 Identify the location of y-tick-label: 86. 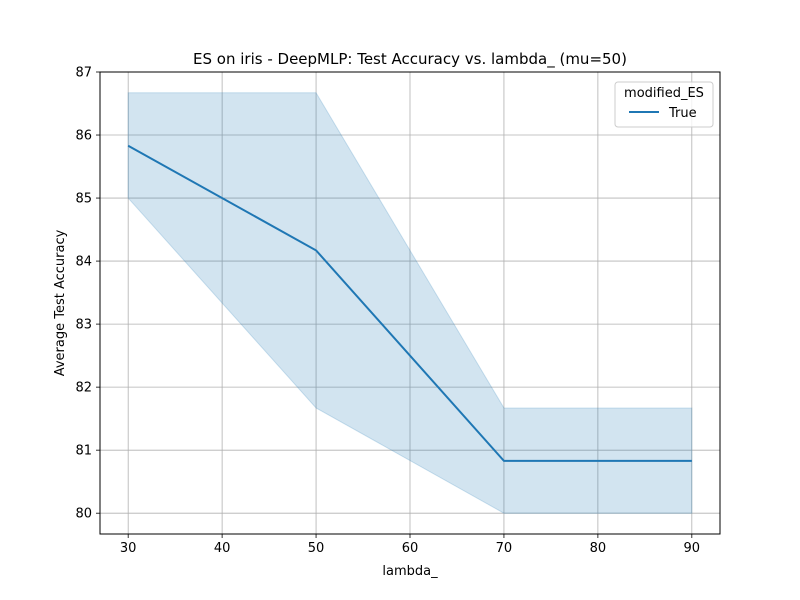
(83, 136).